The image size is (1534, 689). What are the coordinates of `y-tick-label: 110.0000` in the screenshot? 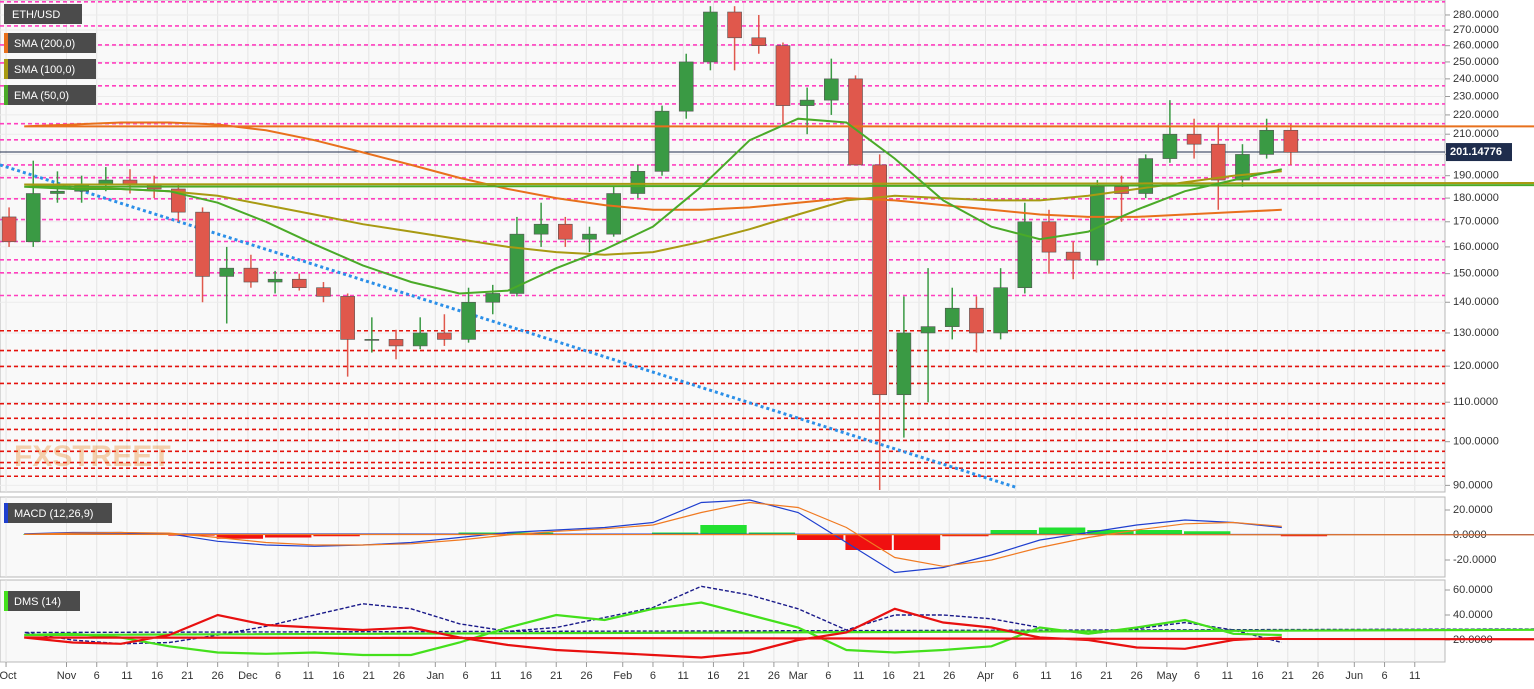 It's located at (1475, 402).